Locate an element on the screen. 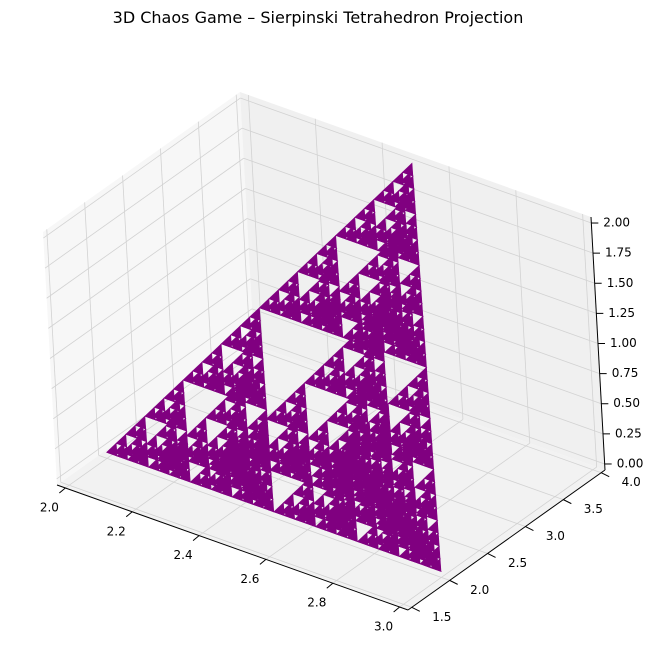 Image resolution: width=648 pixels, height=658 pixels. y-tick-mark is located at coordinates (529, 528).